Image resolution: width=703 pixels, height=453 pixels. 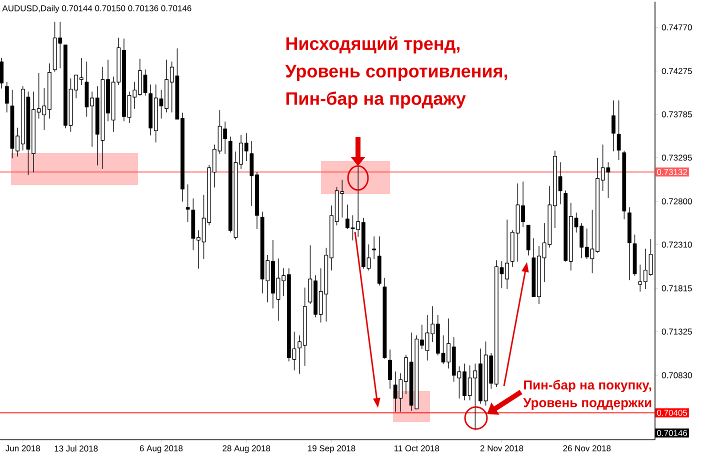 I want to click on x-tick-label: 28 Aug 2018, so click(x=246, y=449).